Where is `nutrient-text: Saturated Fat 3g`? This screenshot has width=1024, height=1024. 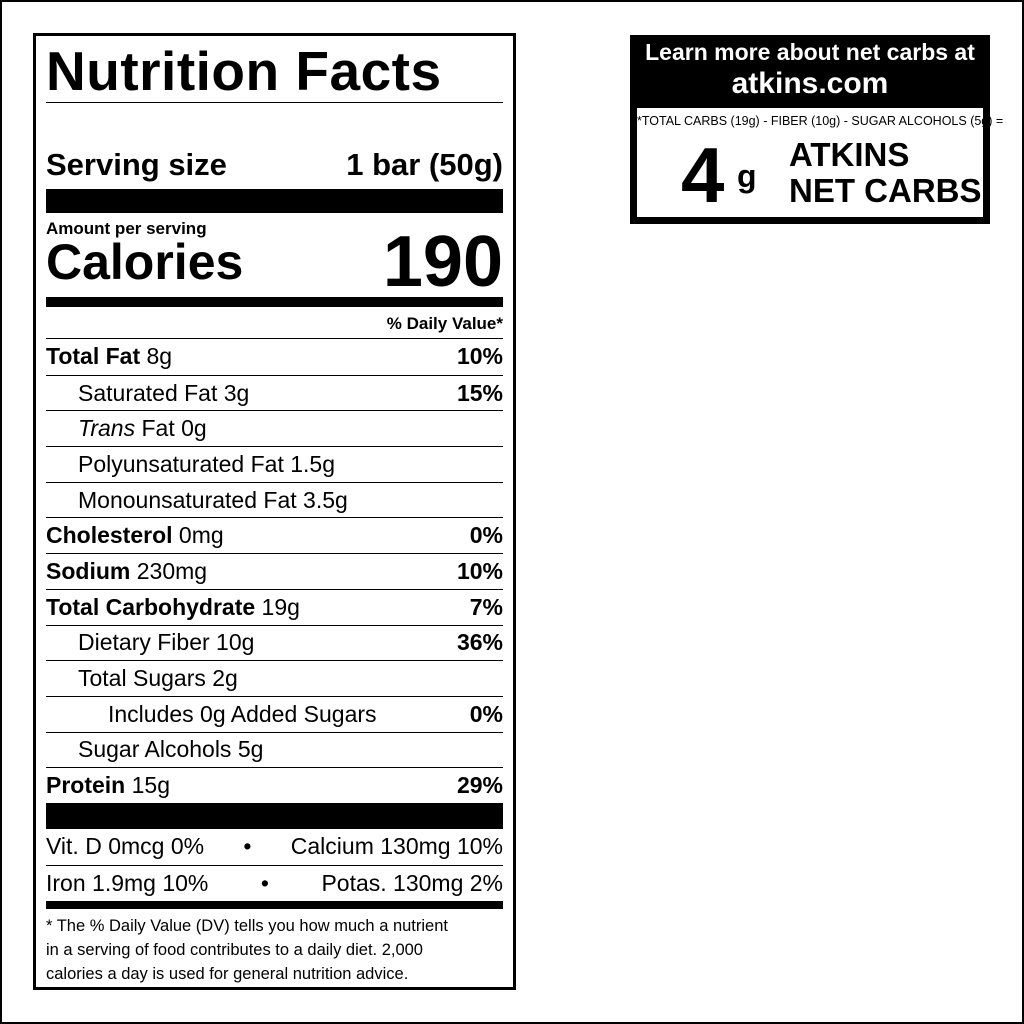
nutrient-text: Saturated Fat 3g is located at coordinates (147, 393).